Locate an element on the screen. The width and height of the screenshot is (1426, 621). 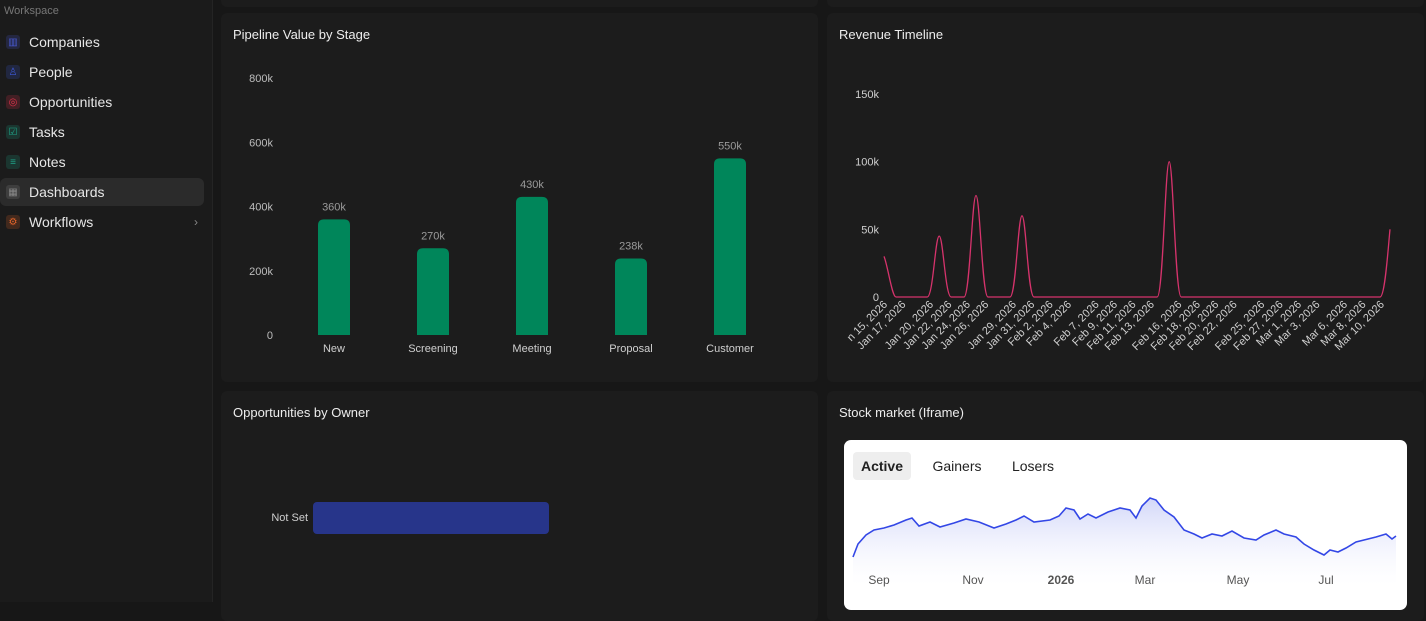
x-tick-label: New is located at coordinates (334, 349).